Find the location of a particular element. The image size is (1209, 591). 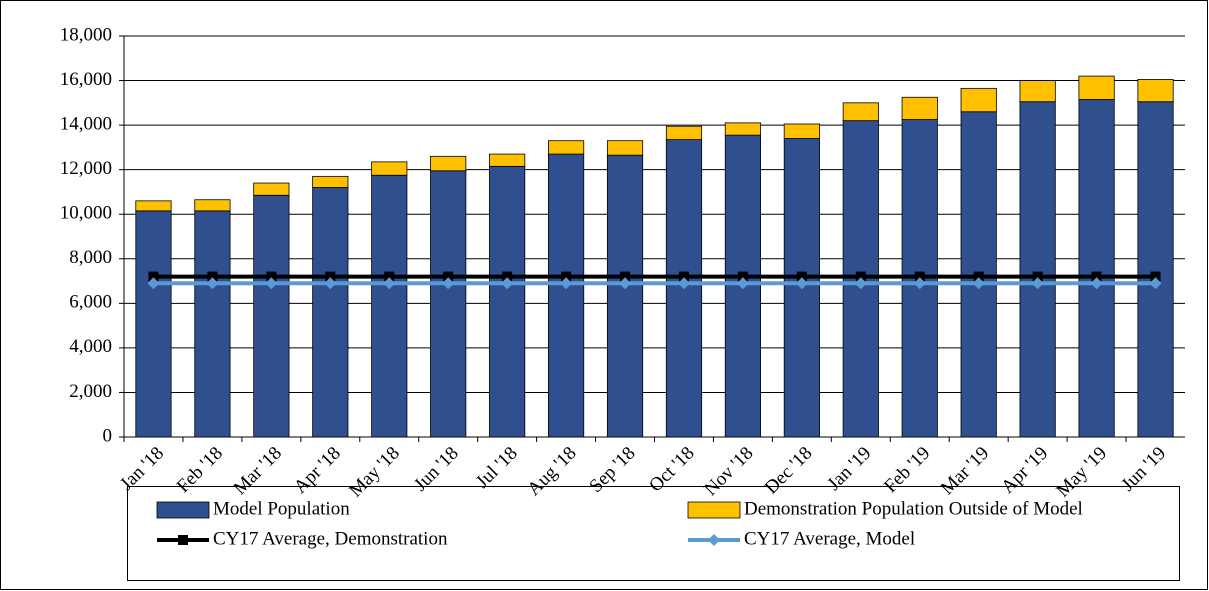

legend-label: CY17 Average, Demonstration is located at coordinates (330, 538).